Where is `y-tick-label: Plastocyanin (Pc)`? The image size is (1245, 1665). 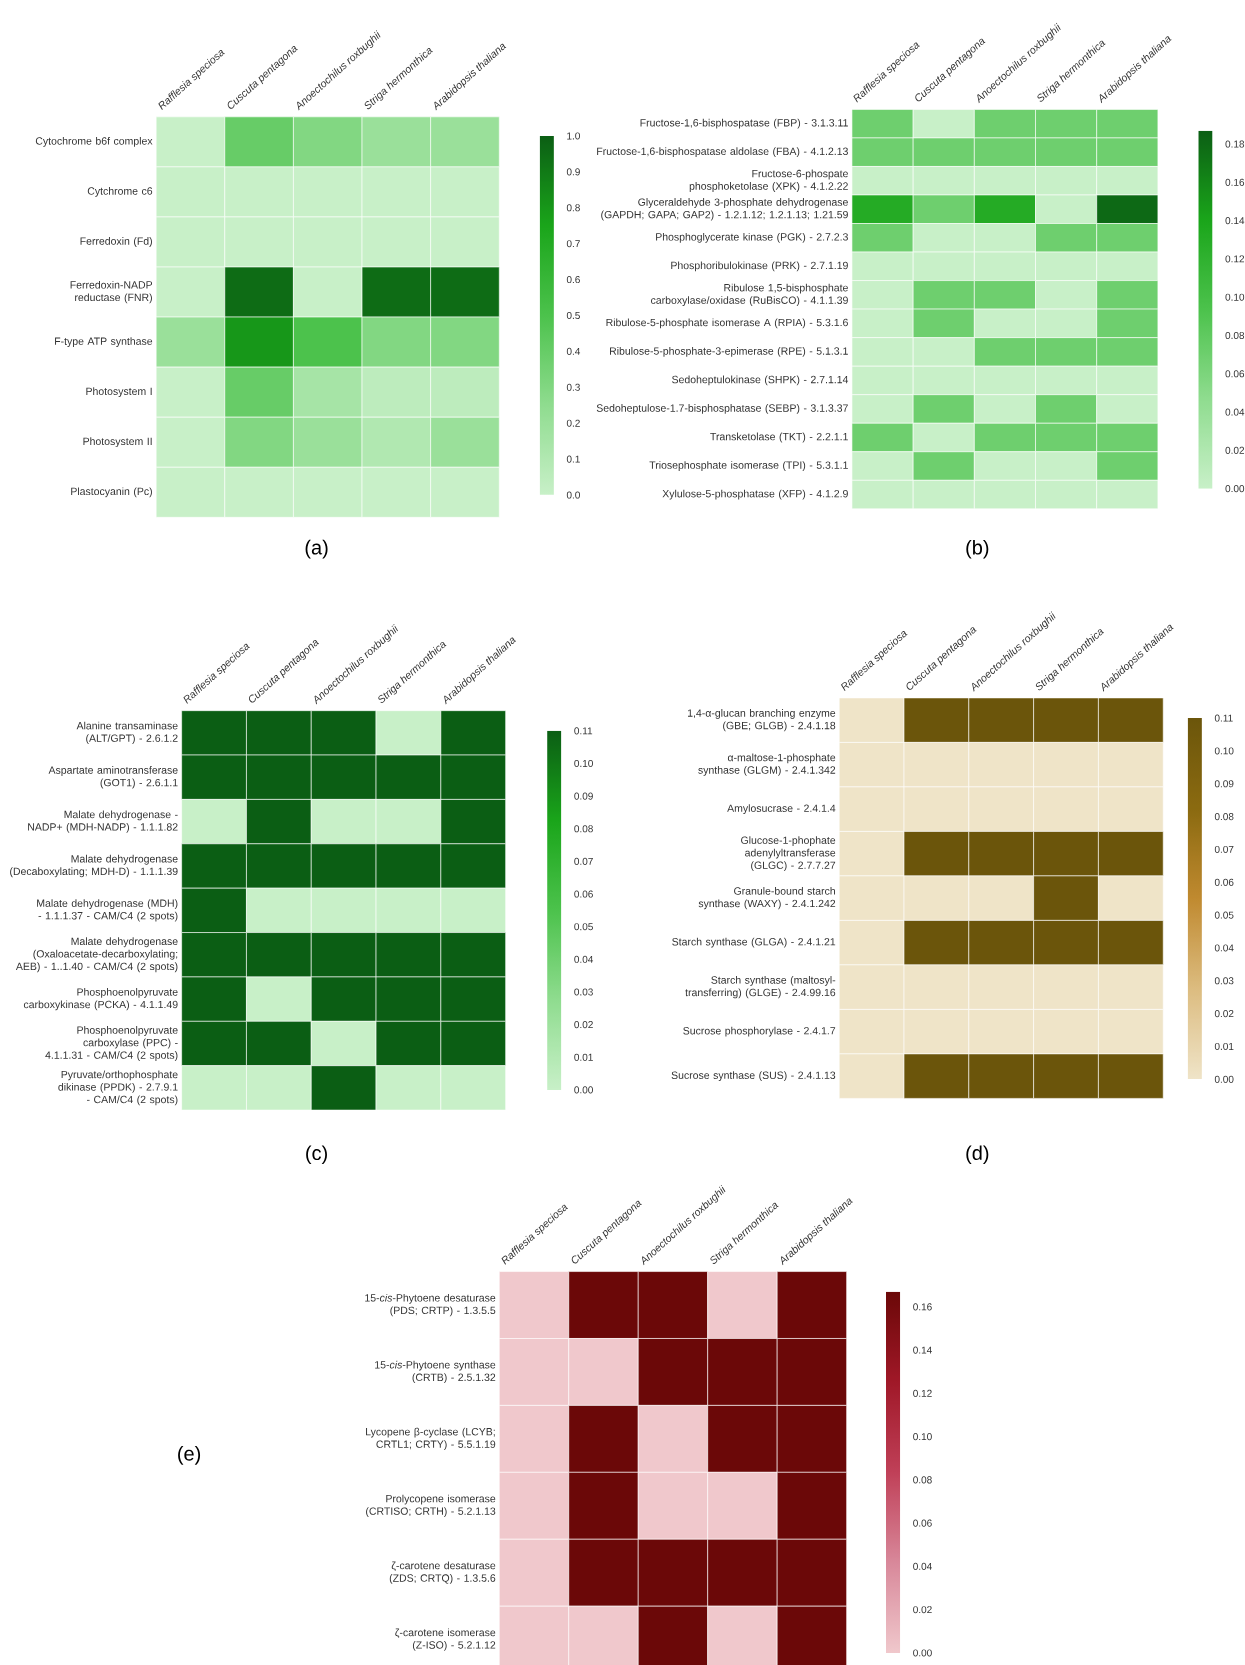
y-tick-label: Plastocyanin (Pc) is located at coordinates (111, 492).